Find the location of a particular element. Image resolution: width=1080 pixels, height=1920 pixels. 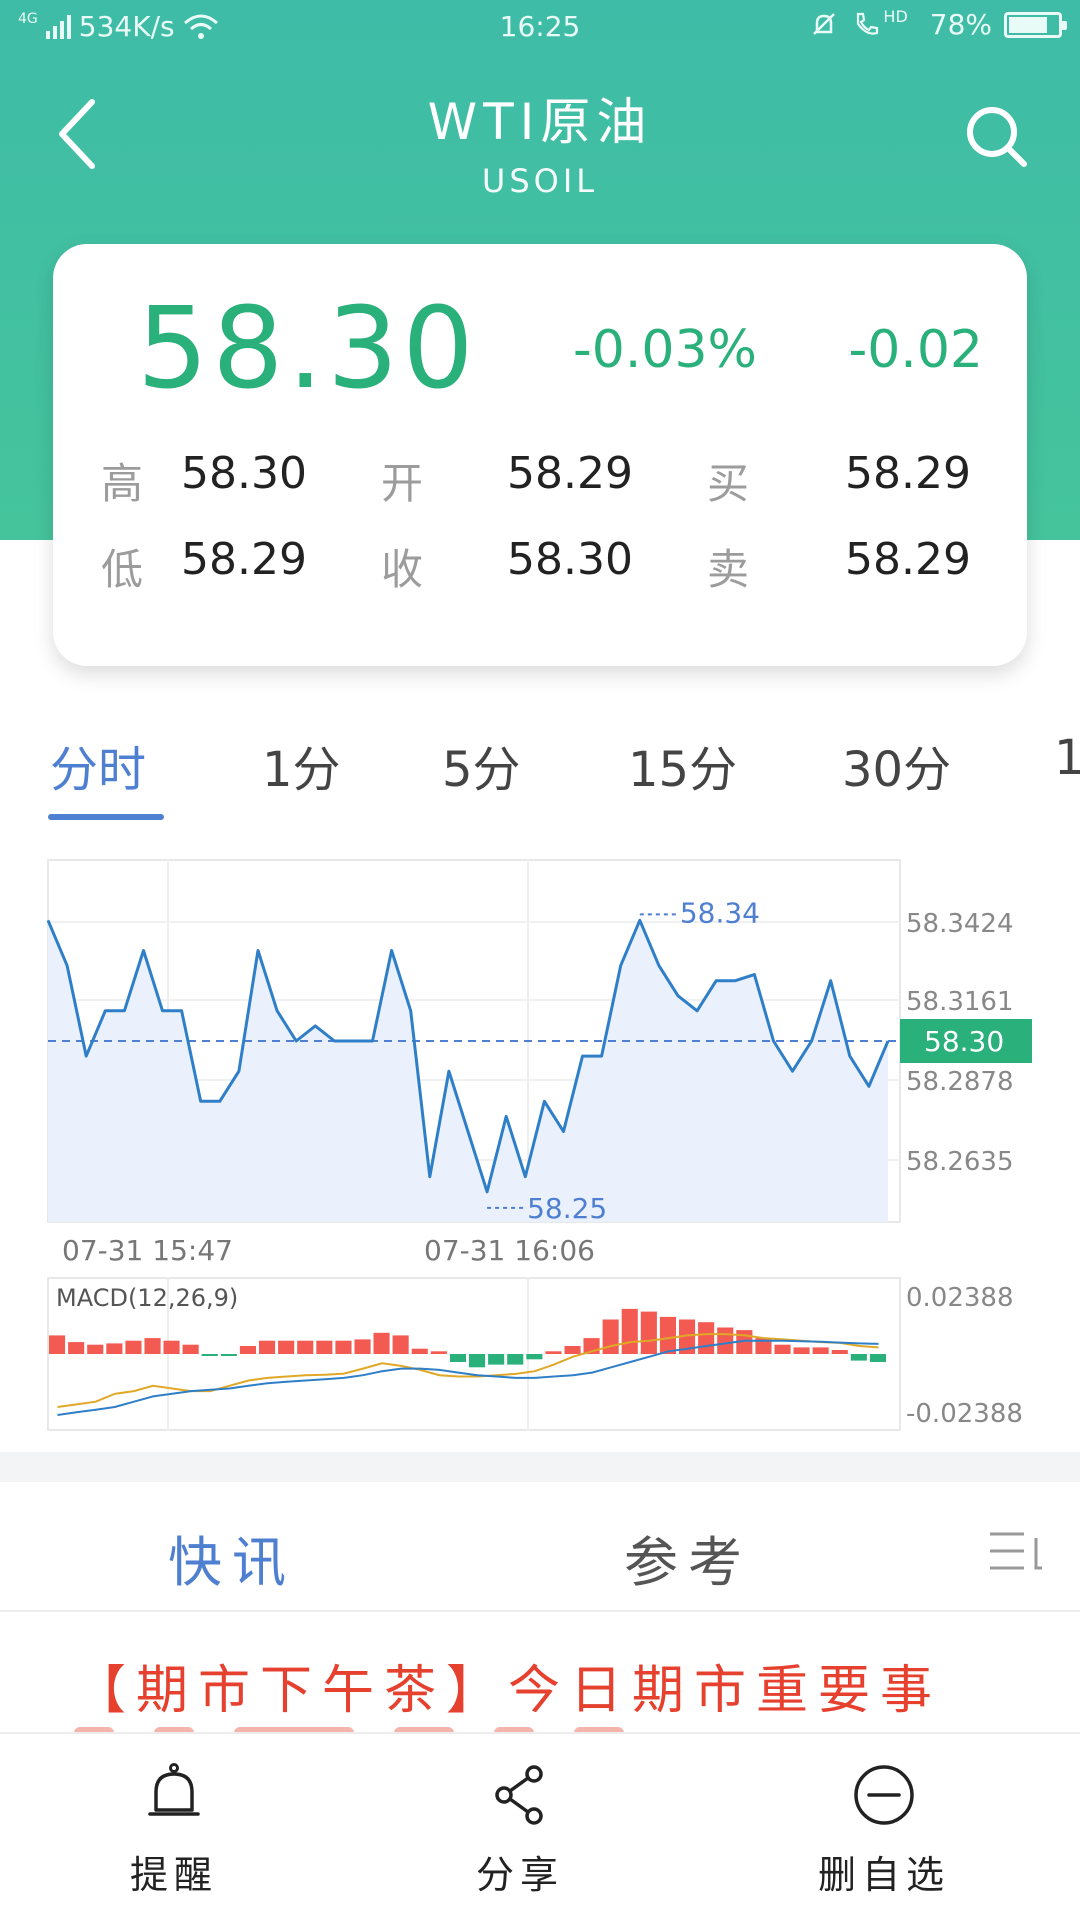

low-value: 58.29 is located at coordinates (244, 559).